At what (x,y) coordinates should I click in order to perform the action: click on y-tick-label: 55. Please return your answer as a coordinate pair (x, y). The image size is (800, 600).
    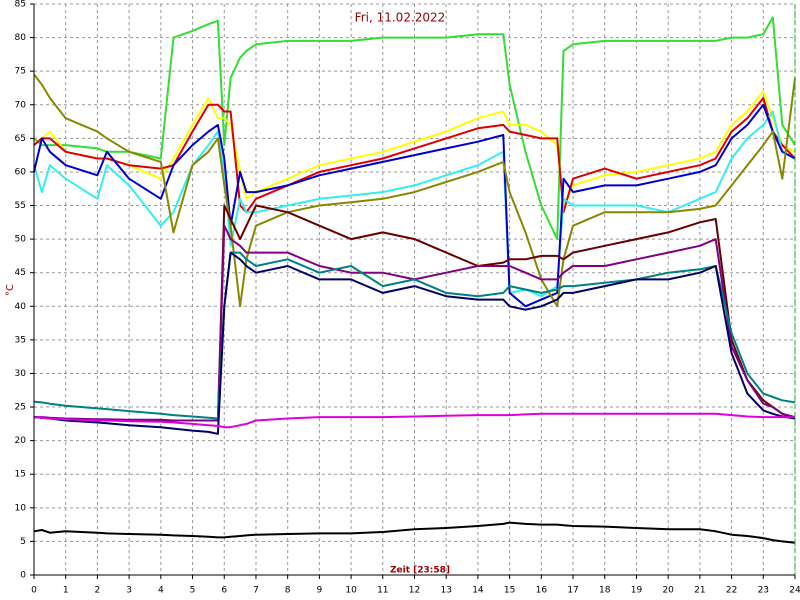
    Looking at the image, I should click on (20, 206).